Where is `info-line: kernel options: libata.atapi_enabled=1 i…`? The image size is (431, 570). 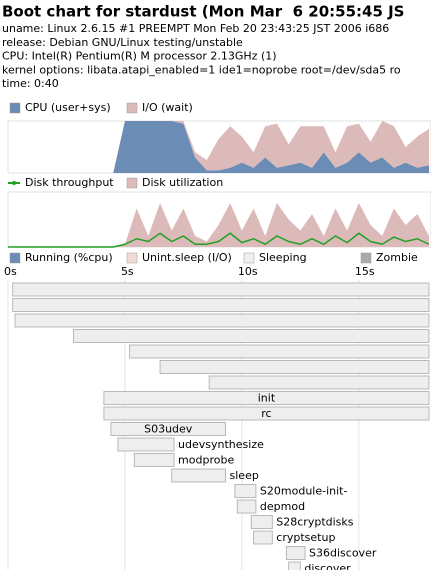 info-line: kernel options: libata.atapi_enabled=1 i… is located at coordinates (201, 69).